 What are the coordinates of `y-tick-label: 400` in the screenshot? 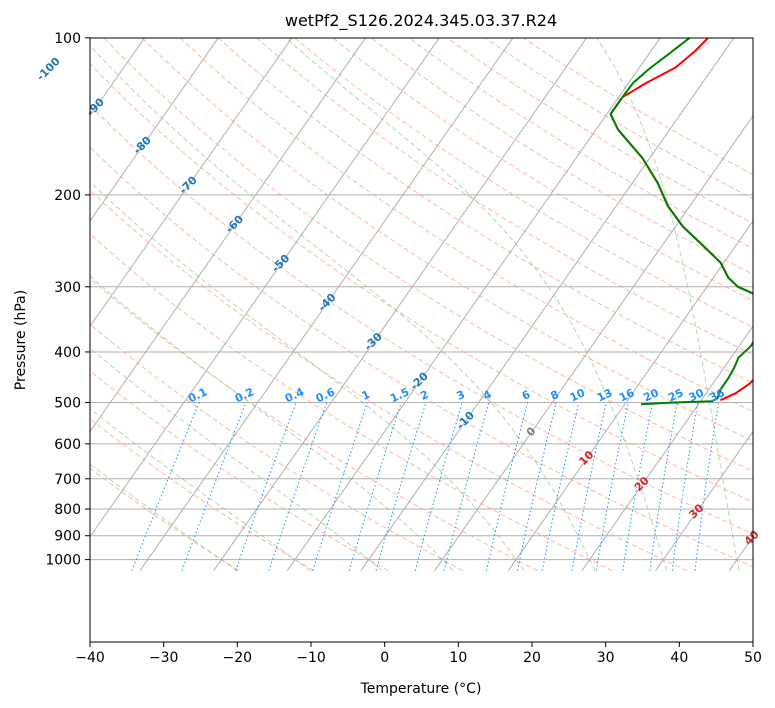 It's located at (67, 353).